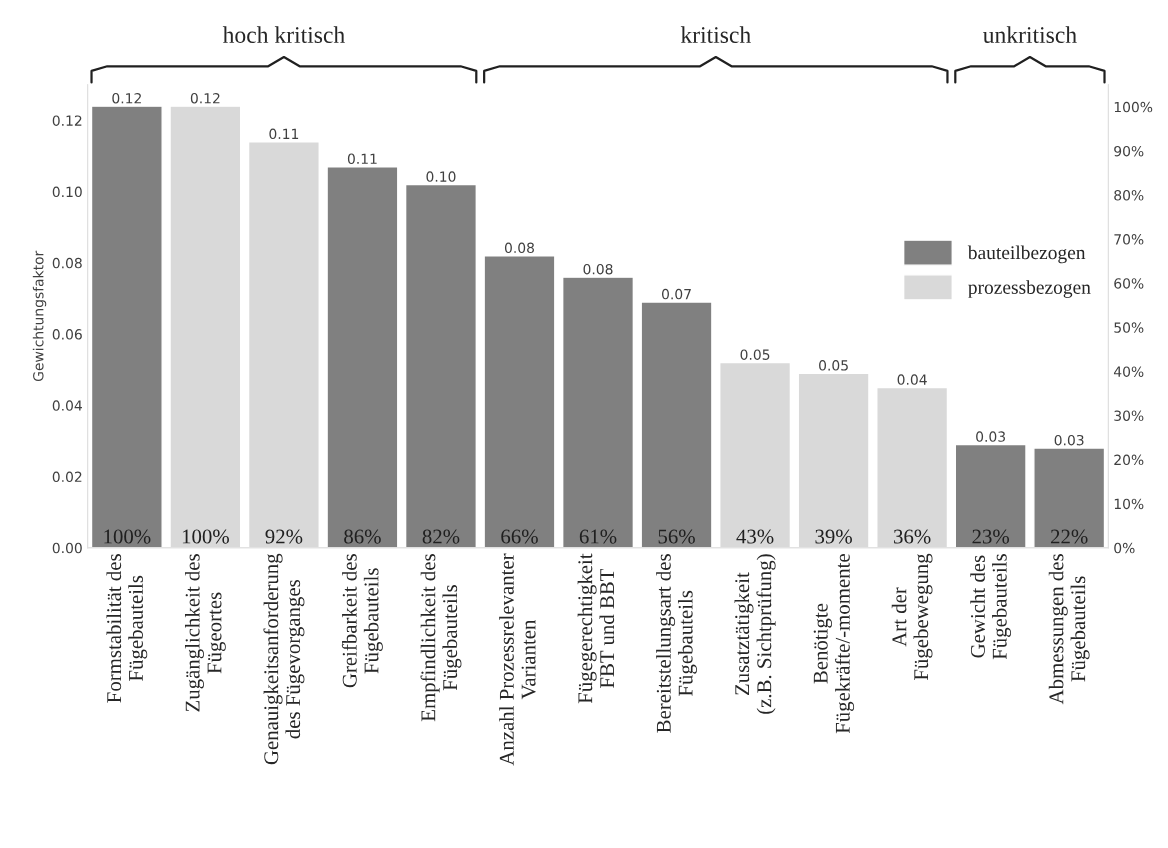 The width and height of the screenshot is (1168, 848). Describe the element at coordinates (205, 633) in the screenshot. I see `x-tick-label: Zugänglichkeit des Fügeortes` at that location.